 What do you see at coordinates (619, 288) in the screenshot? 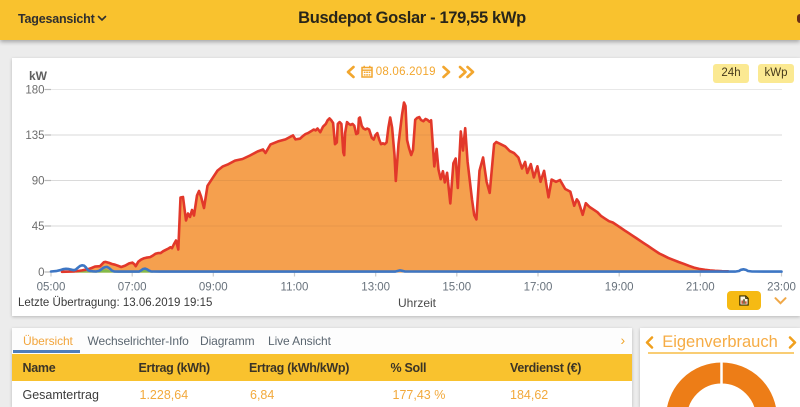
I see `svg-text: 19:00` at bounding box center [619, 288].